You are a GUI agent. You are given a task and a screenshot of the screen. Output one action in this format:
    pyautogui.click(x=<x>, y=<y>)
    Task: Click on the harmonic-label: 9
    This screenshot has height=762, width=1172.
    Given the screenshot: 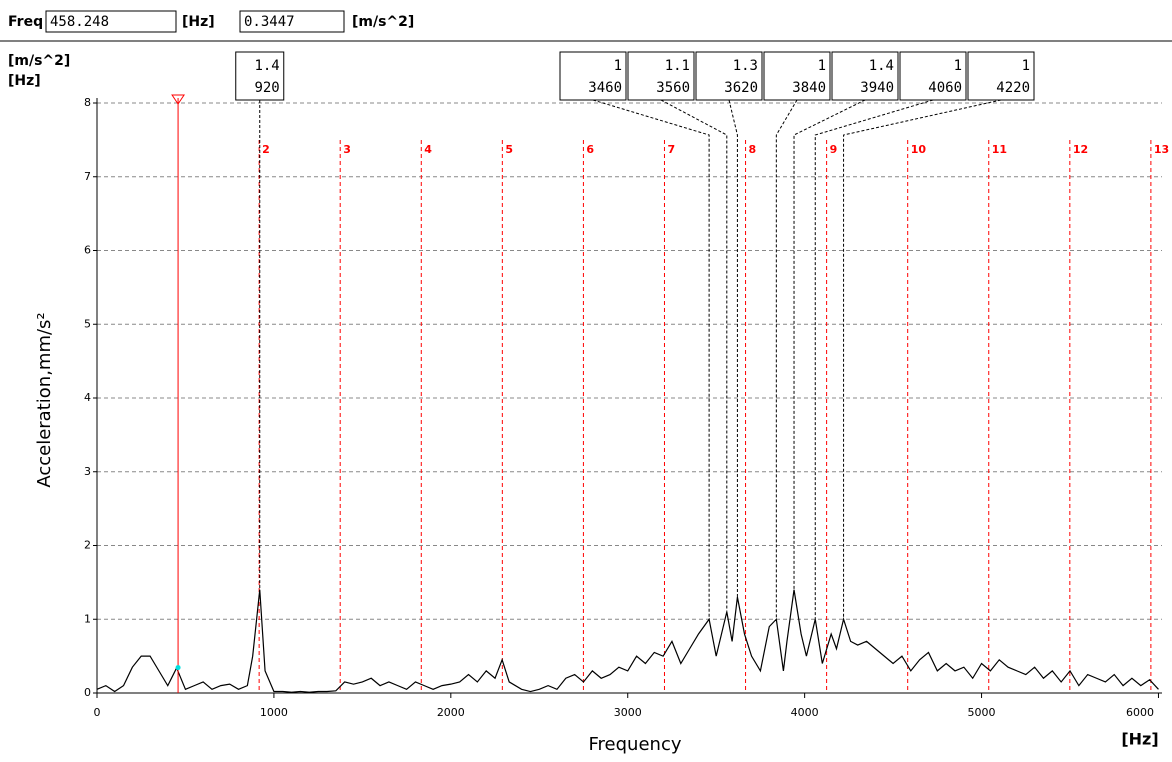 What is the action you would take?
    pyautogui.click(x=834, y=149)
    